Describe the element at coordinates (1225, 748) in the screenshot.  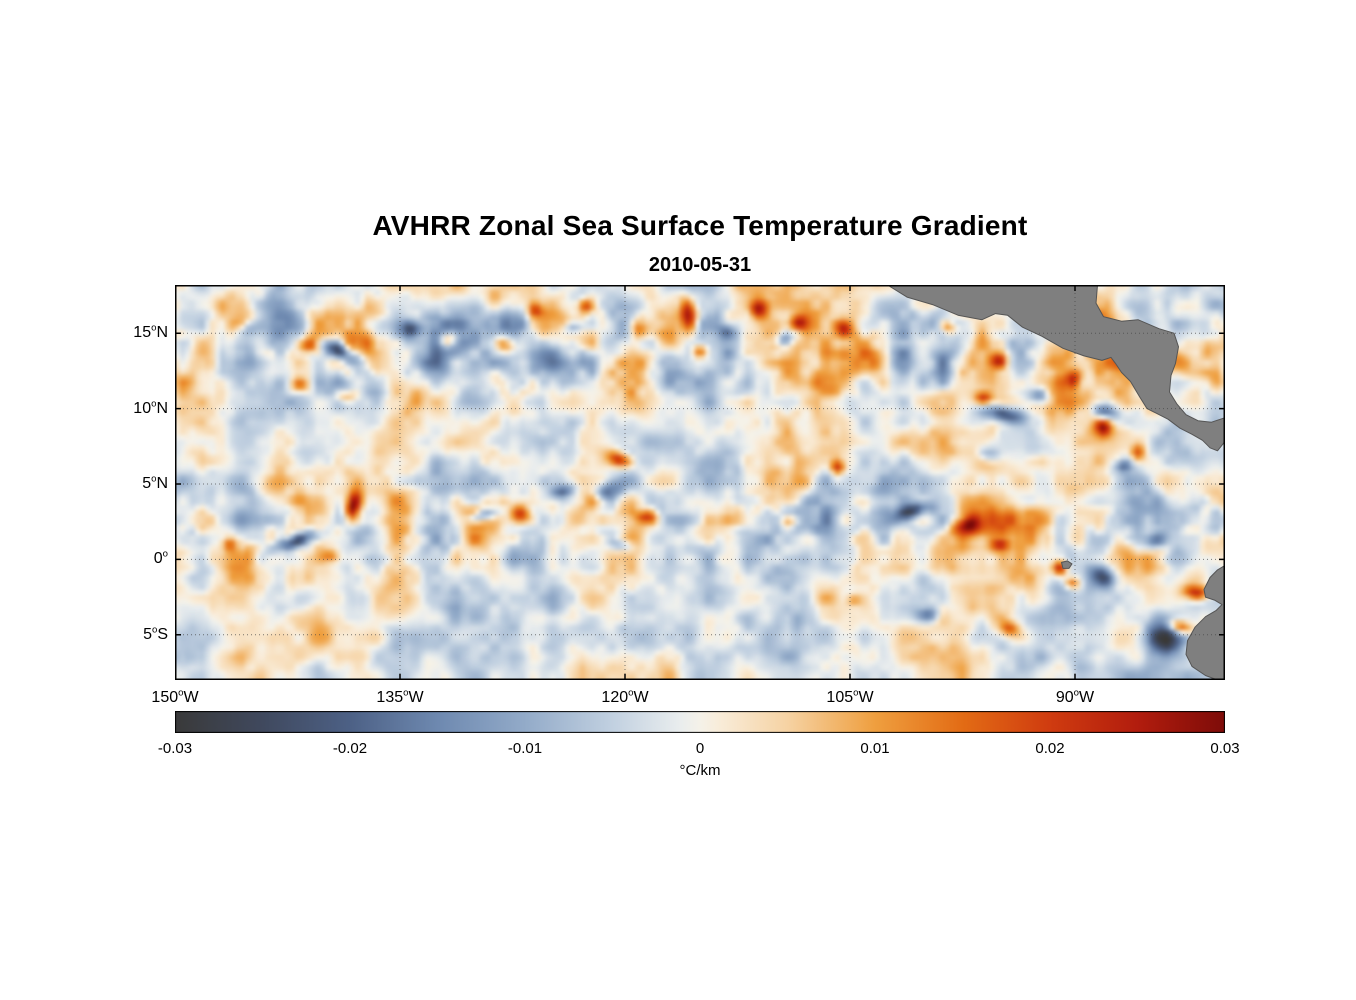
I see `colorbar-tick-label: 0.03` at that location.